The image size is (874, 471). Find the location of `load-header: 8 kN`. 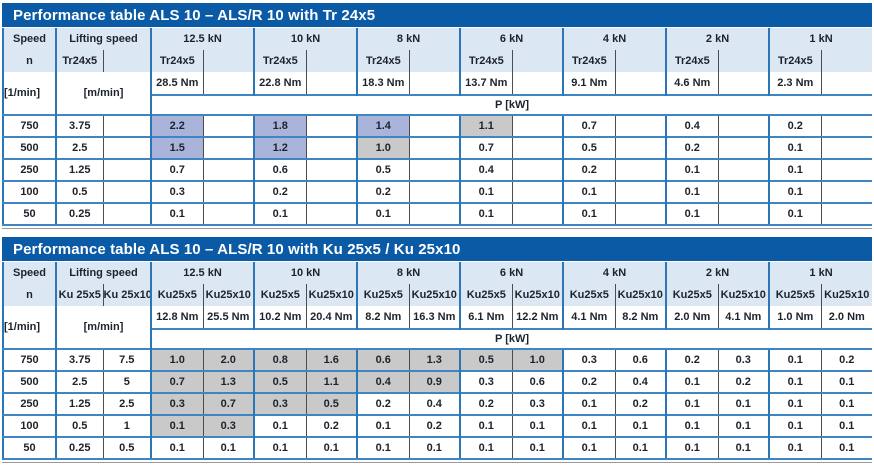

load-header: 8 kN is located at coordinates (408, 273).